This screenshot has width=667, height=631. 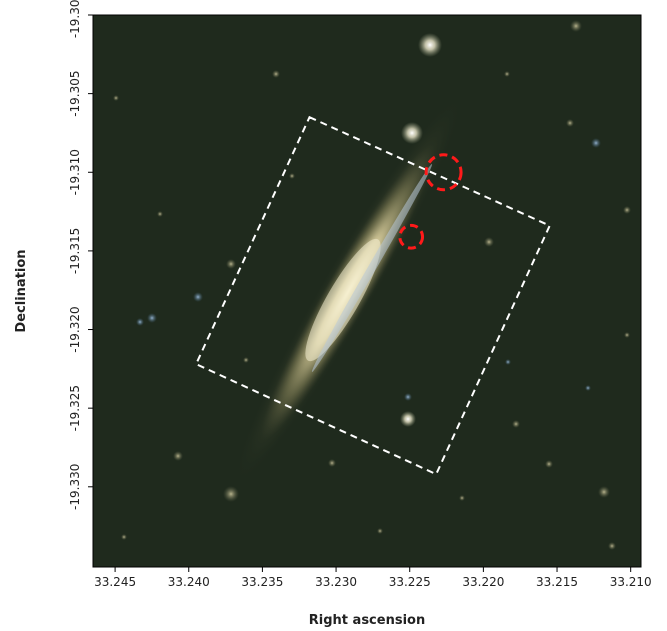 What do you see at coordinates (336, 582) in the screenshot?
I see `x-tick-label: 33.230` at bounding box center [336, 582].